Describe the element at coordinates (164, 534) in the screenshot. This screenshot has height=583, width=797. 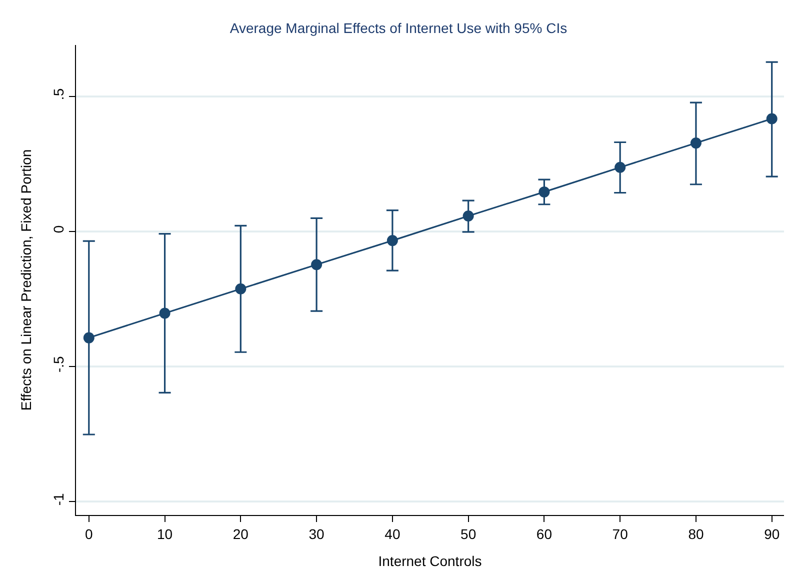
I see `x-tick-label: 10` at that location.